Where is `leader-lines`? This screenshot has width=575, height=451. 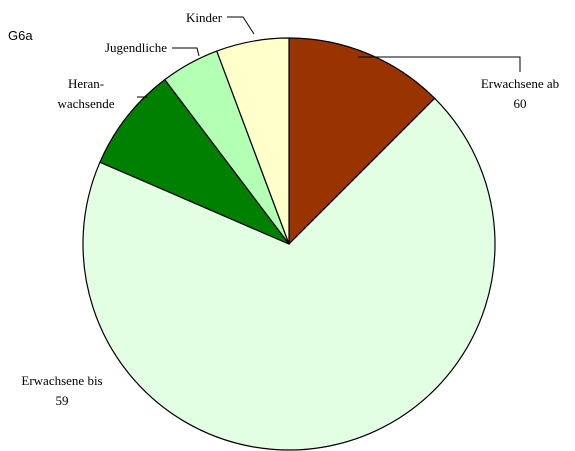 leader-lines is located at coordinates (329, 57).